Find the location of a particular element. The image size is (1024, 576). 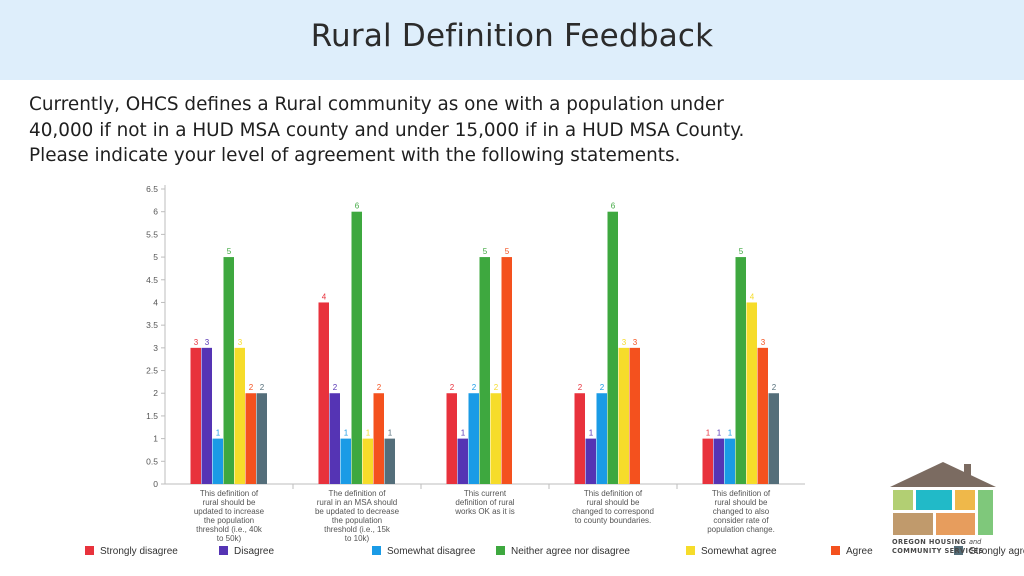

x-category-label-line: This current is located at coordinates (485, 493).